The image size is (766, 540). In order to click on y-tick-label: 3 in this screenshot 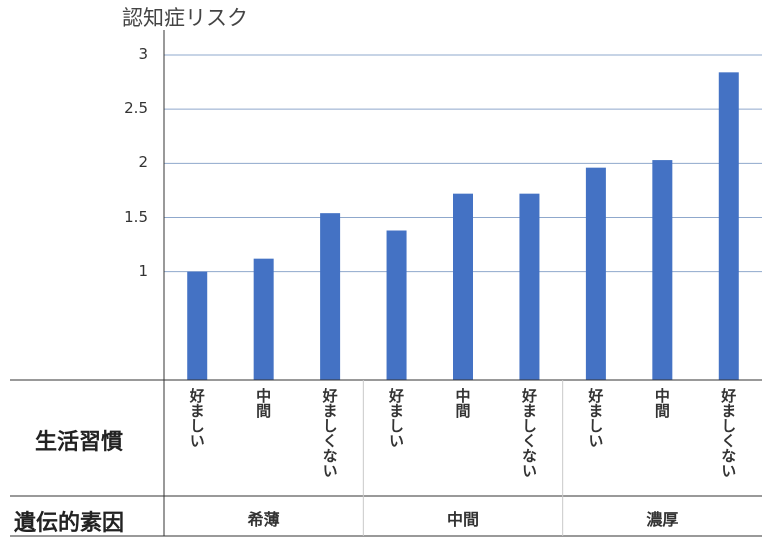, I will do `click(143, 54)`.